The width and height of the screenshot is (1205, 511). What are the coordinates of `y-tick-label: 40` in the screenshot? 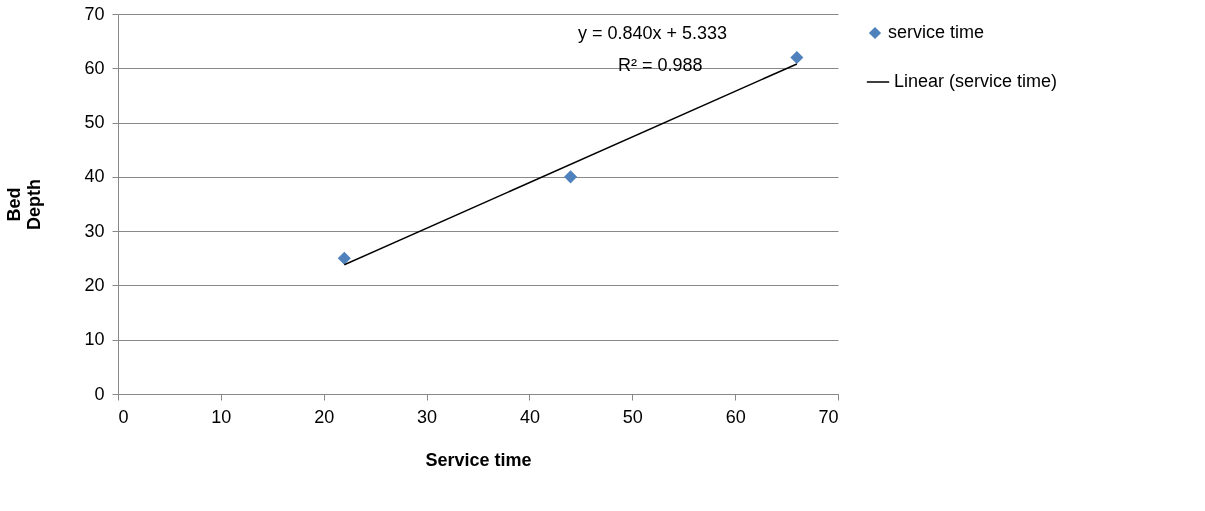 It's located at (94, 176).